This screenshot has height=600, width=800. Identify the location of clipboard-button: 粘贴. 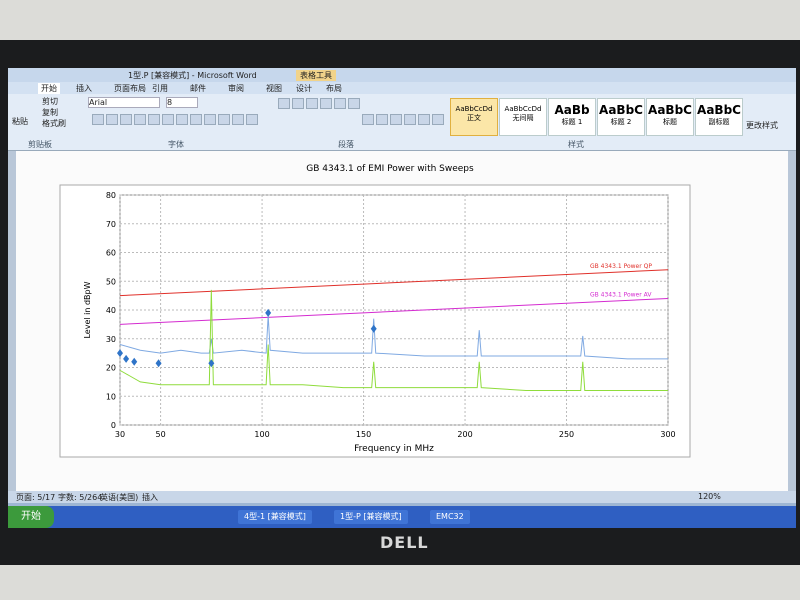
(20, 121).